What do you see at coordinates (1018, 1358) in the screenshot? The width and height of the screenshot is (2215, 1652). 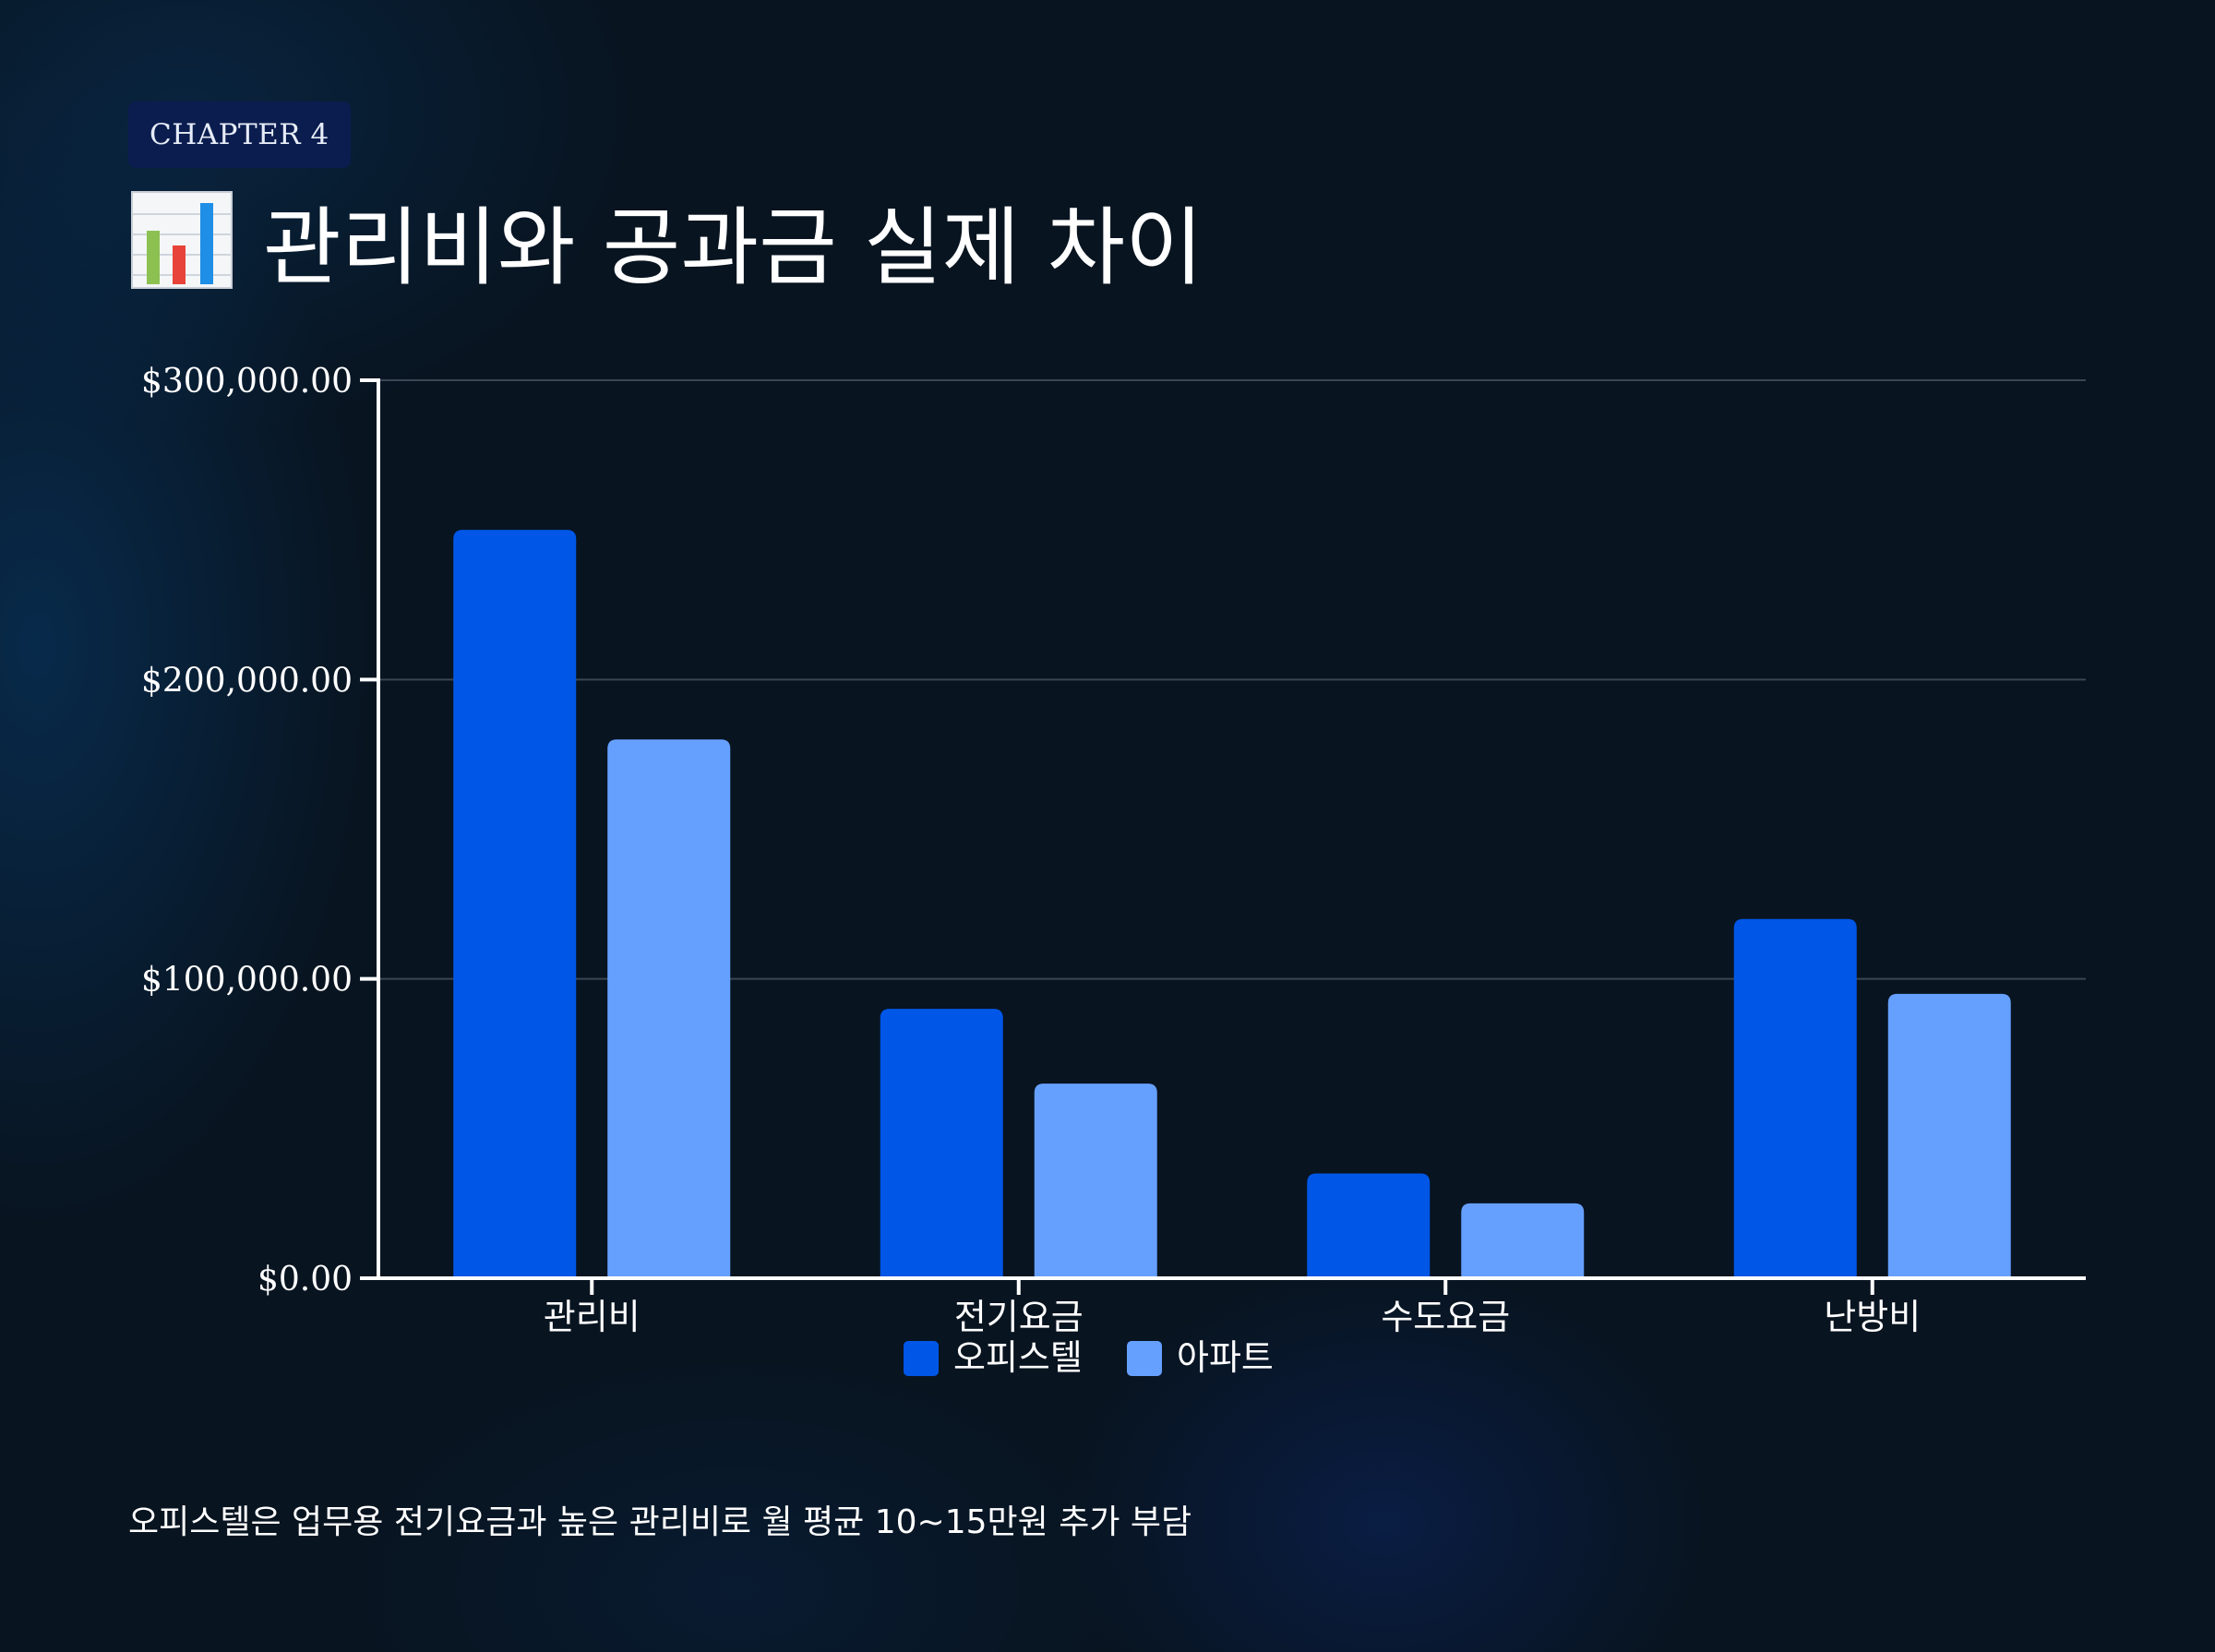 I see `legend-label-officetel: 오피스텔` at bounding box center [1018, 1358].